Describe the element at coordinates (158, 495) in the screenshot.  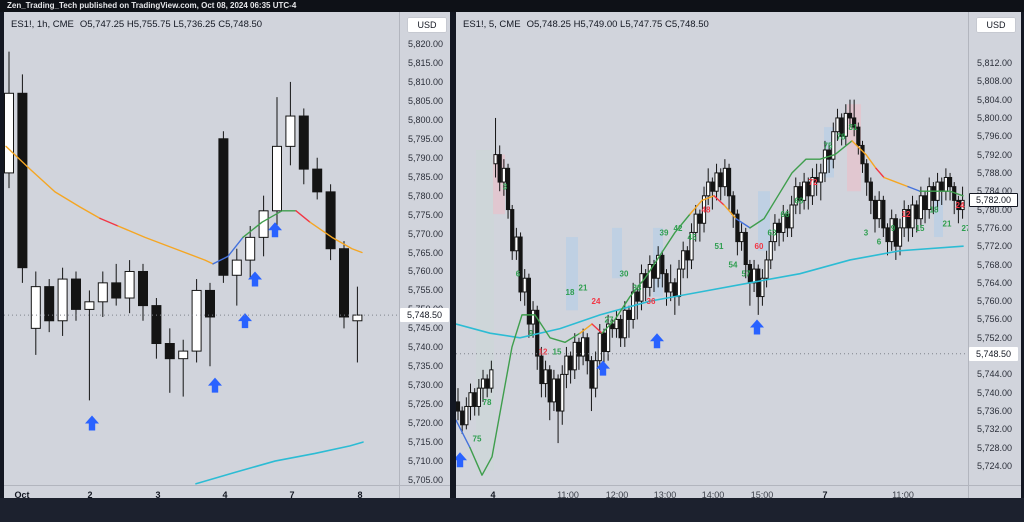
I see `time-tick-label: 3` at that location.